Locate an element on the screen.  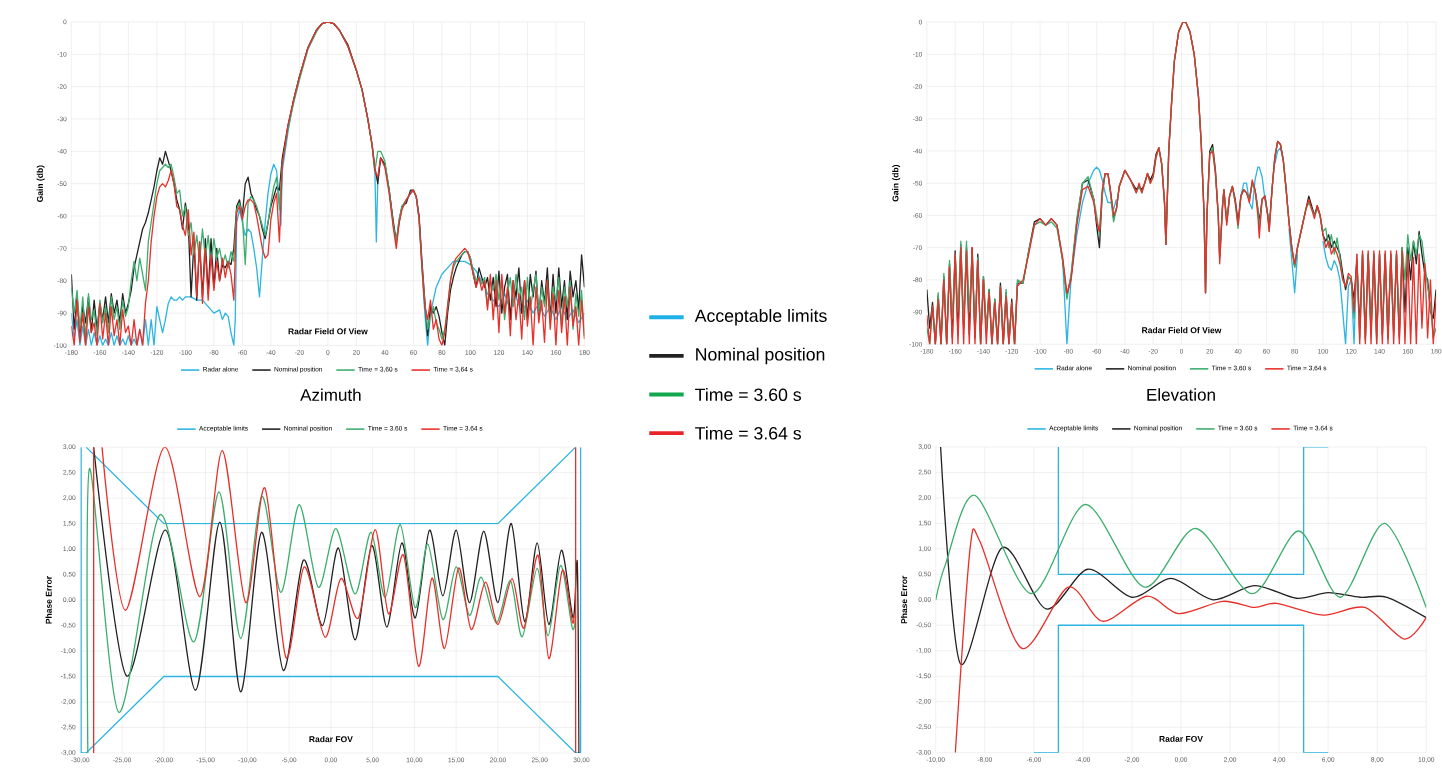
text: Nominal position is located at coordinates (760, 356).